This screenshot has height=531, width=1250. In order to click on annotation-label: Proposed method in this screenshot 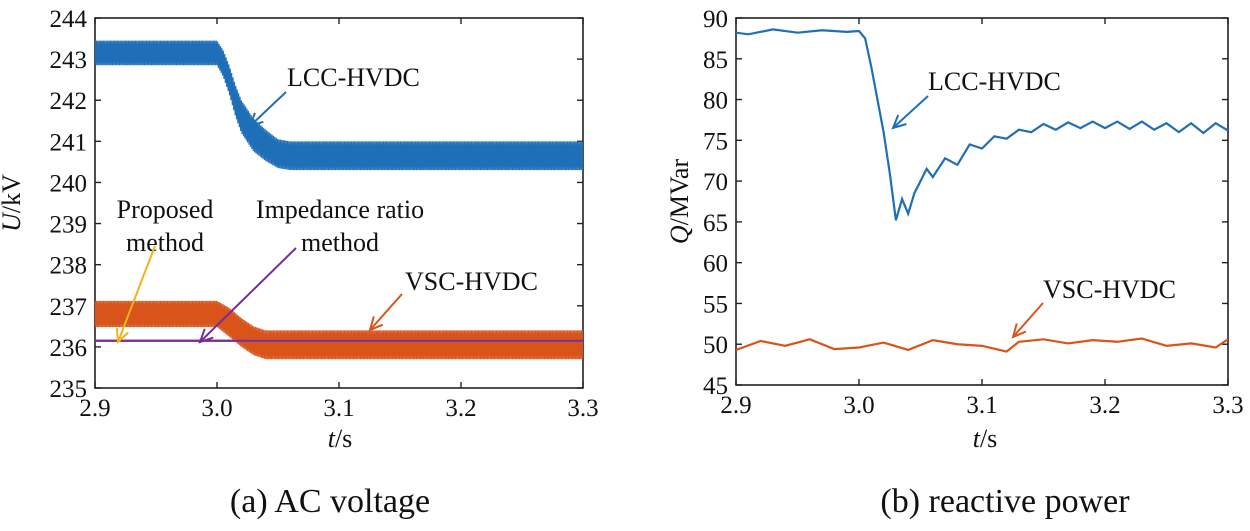, I will do `click(165, 226)`.